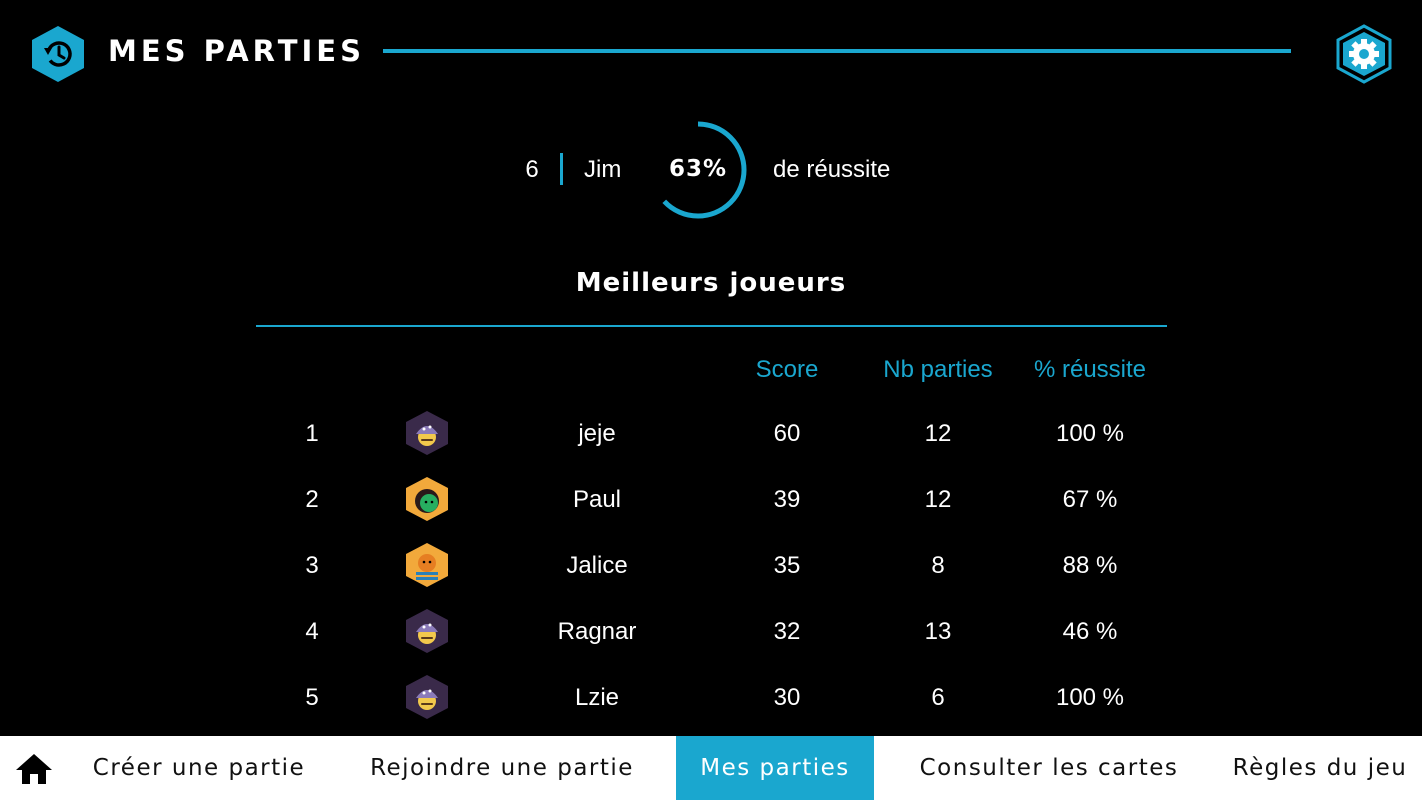 This screenshot has height=800, width=1422. I want to click on leaderboard-title: Meilleurs joueurs, so click(711, 283).